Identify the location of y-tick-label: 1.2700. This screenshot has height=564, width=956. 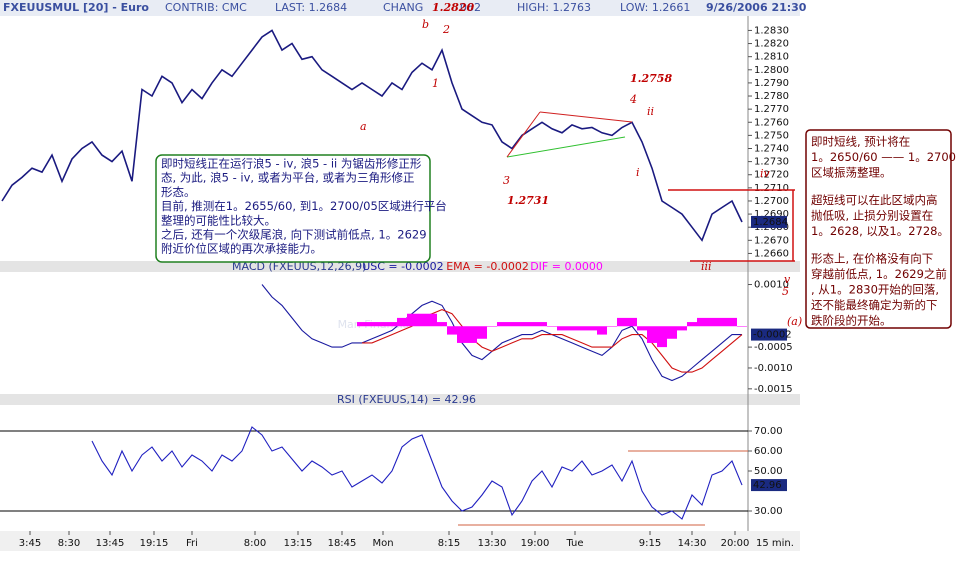
(771, 201).